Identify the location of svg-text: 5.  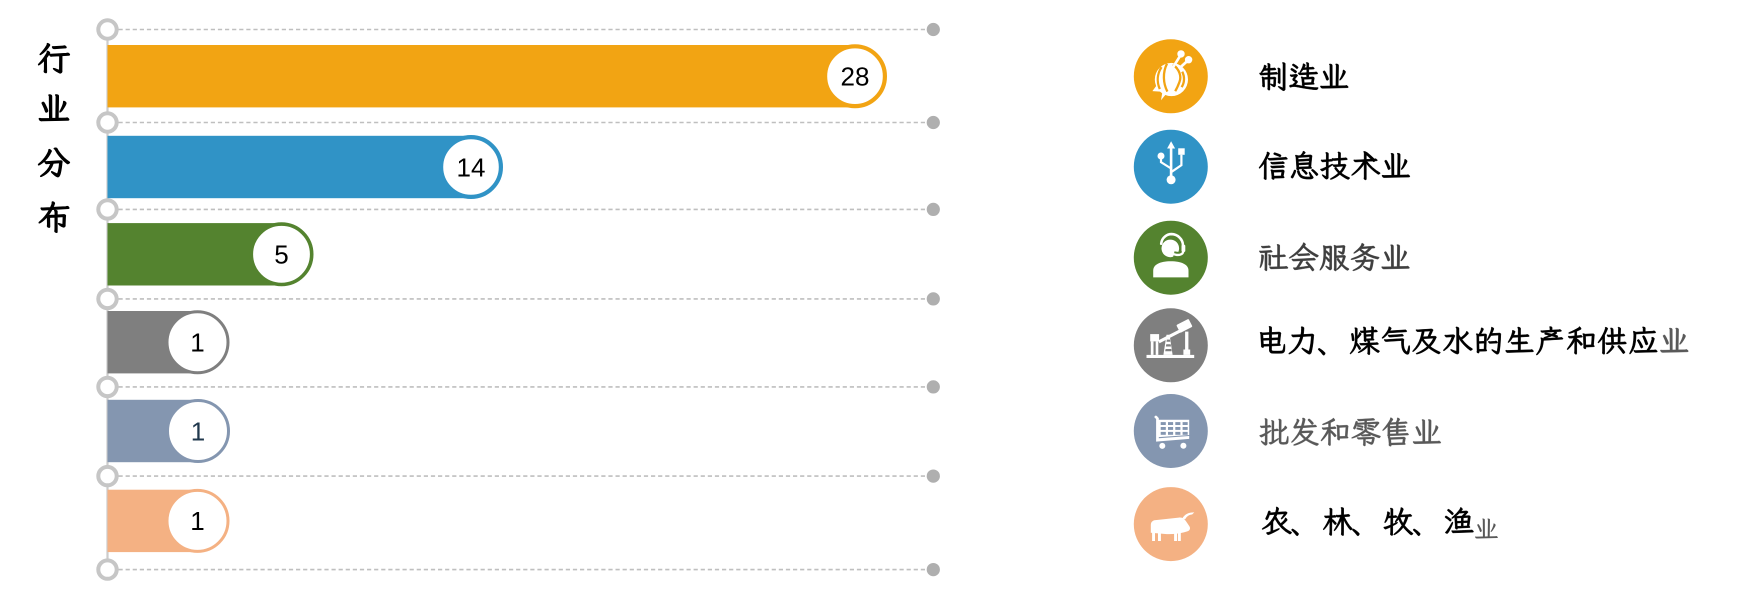
(281, 255).